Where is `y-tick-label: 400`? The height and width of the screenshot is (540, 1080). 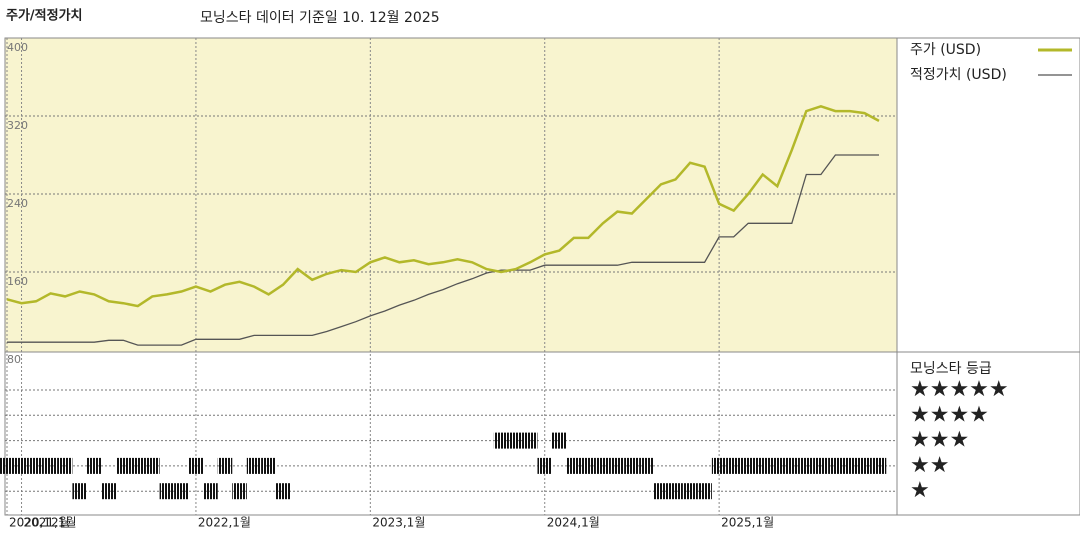
y-tick-label: 400 is located at coordinates (17, 47).